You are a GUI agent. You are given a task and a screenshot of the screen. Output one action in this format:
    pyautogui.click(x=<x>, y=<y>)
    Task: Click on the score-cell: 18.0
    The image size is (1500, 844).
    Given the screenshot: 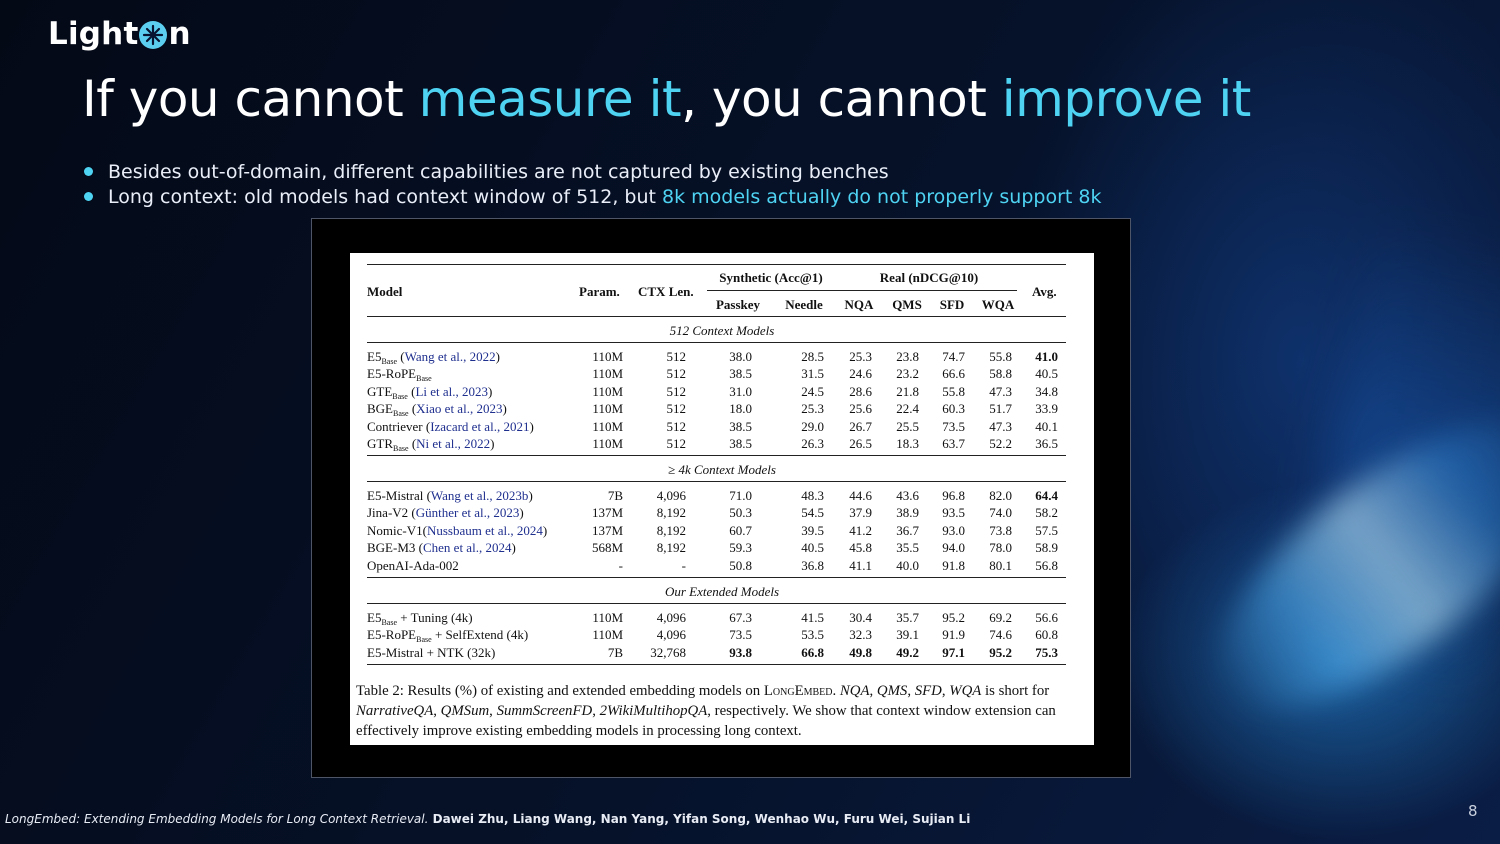 What is the action you would take?
    pyautogui.click(x=740, y=409)
    